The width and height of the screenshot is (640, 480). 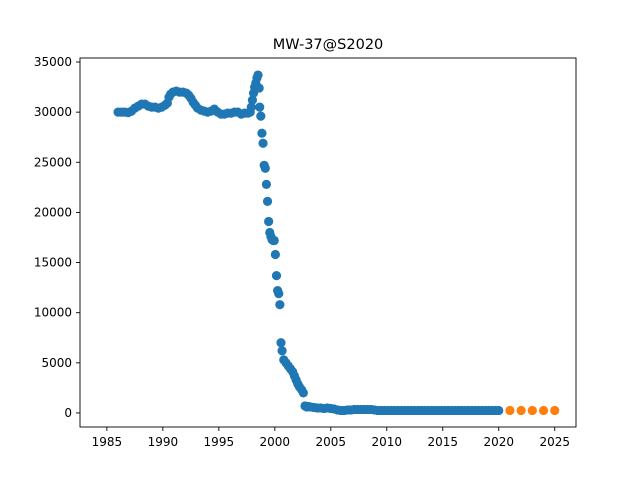 What do you see at coordinates (53, 263) in the screenshot?
I see `y-tick-label-3: 15000` at bounding box center [53, 263].